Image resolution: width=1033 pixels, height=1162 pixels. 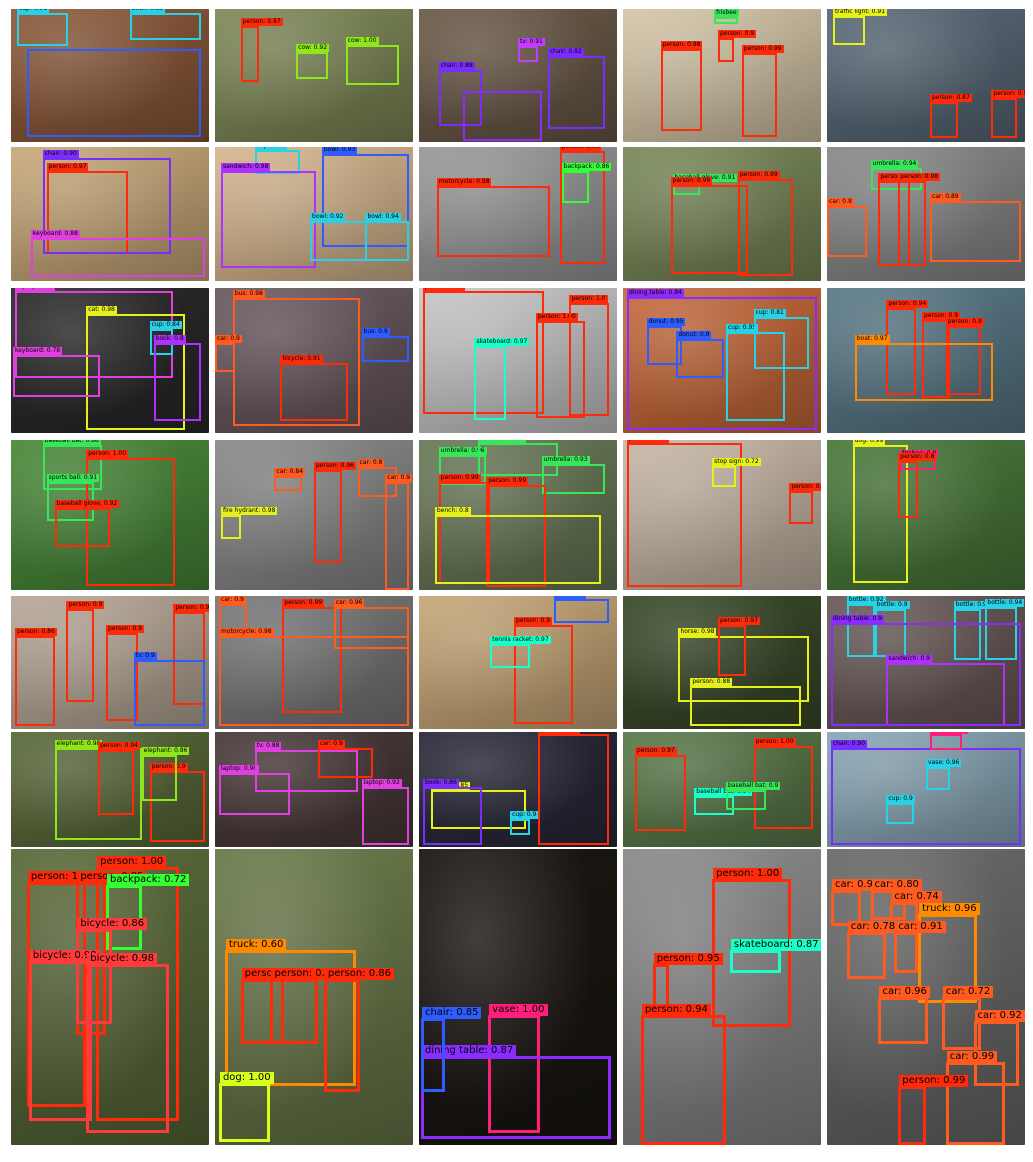 I want to click on detection-box: backpack: 0.86, so click(x=586, y=183).